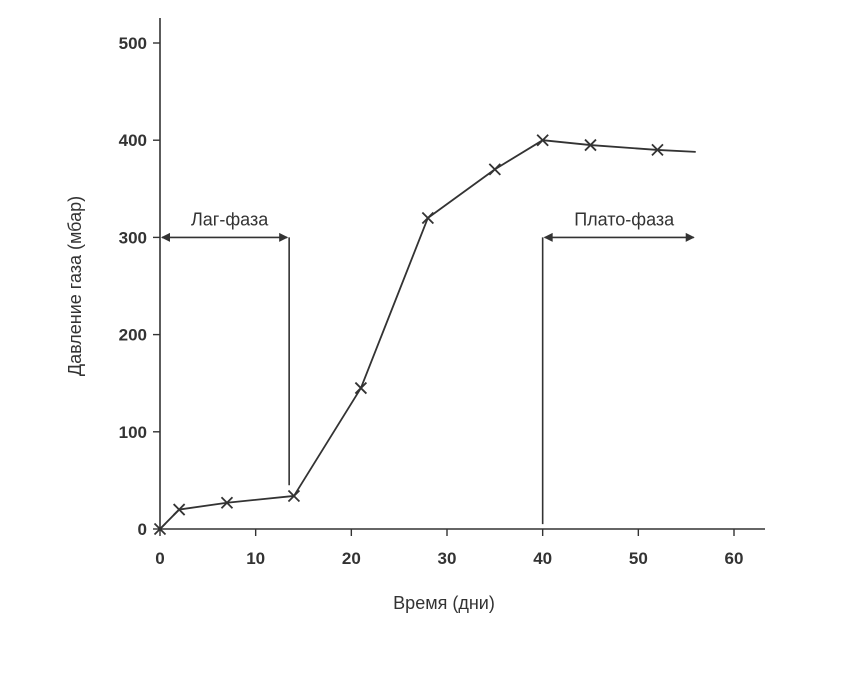  I want to click on y-tick-label: 0, so click(142, 529).